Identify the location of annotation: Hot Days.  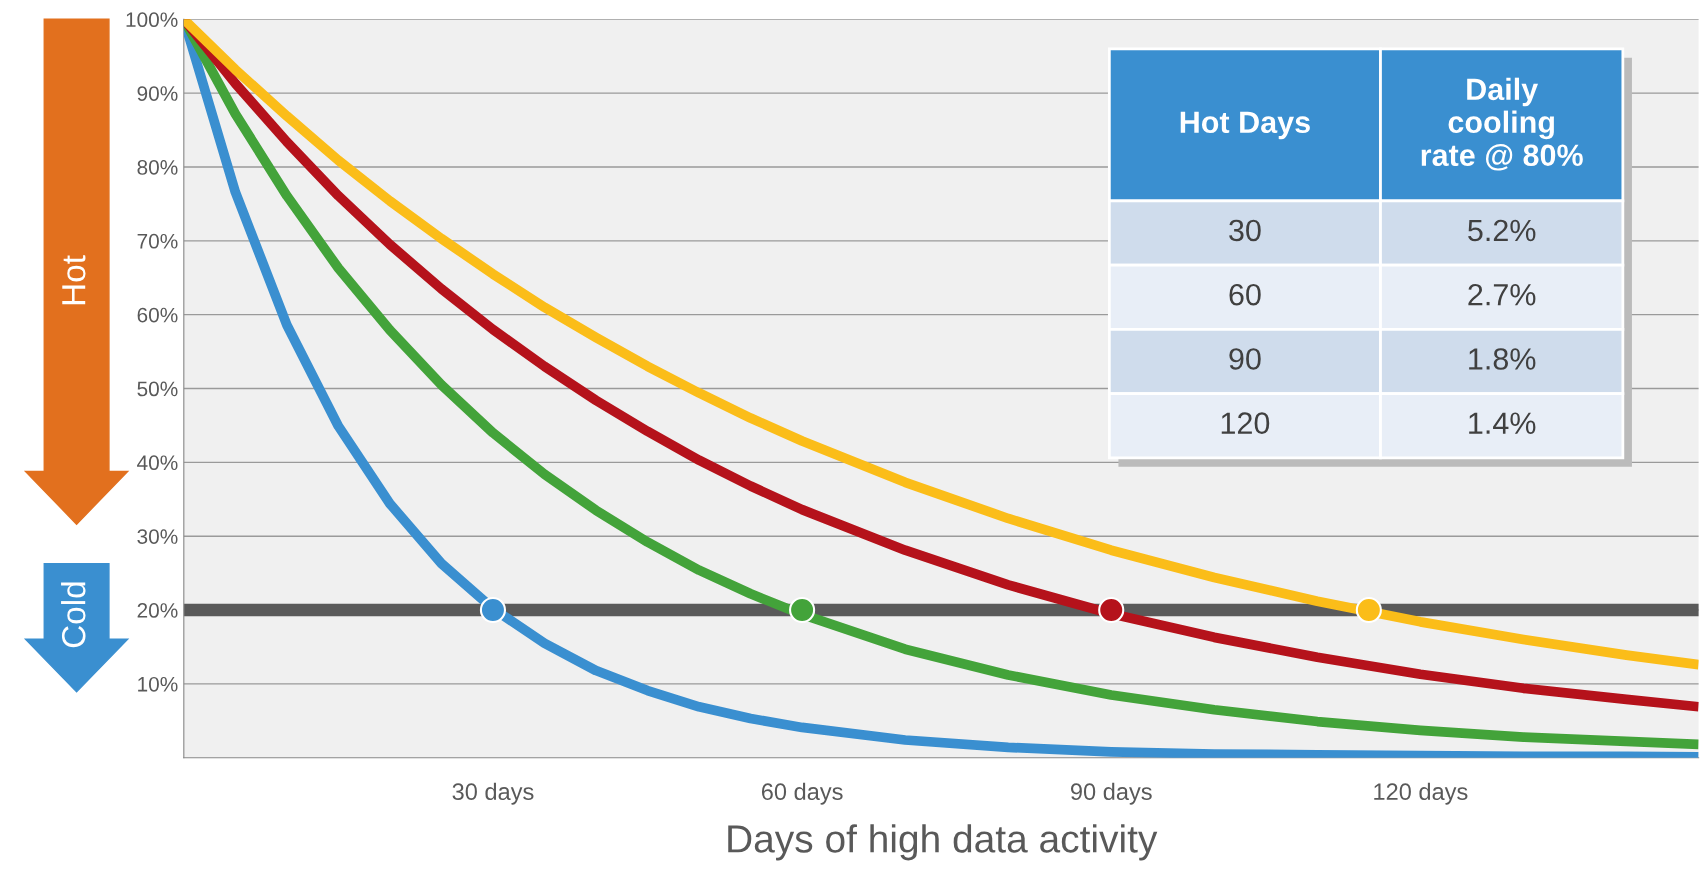
(1245, 125).